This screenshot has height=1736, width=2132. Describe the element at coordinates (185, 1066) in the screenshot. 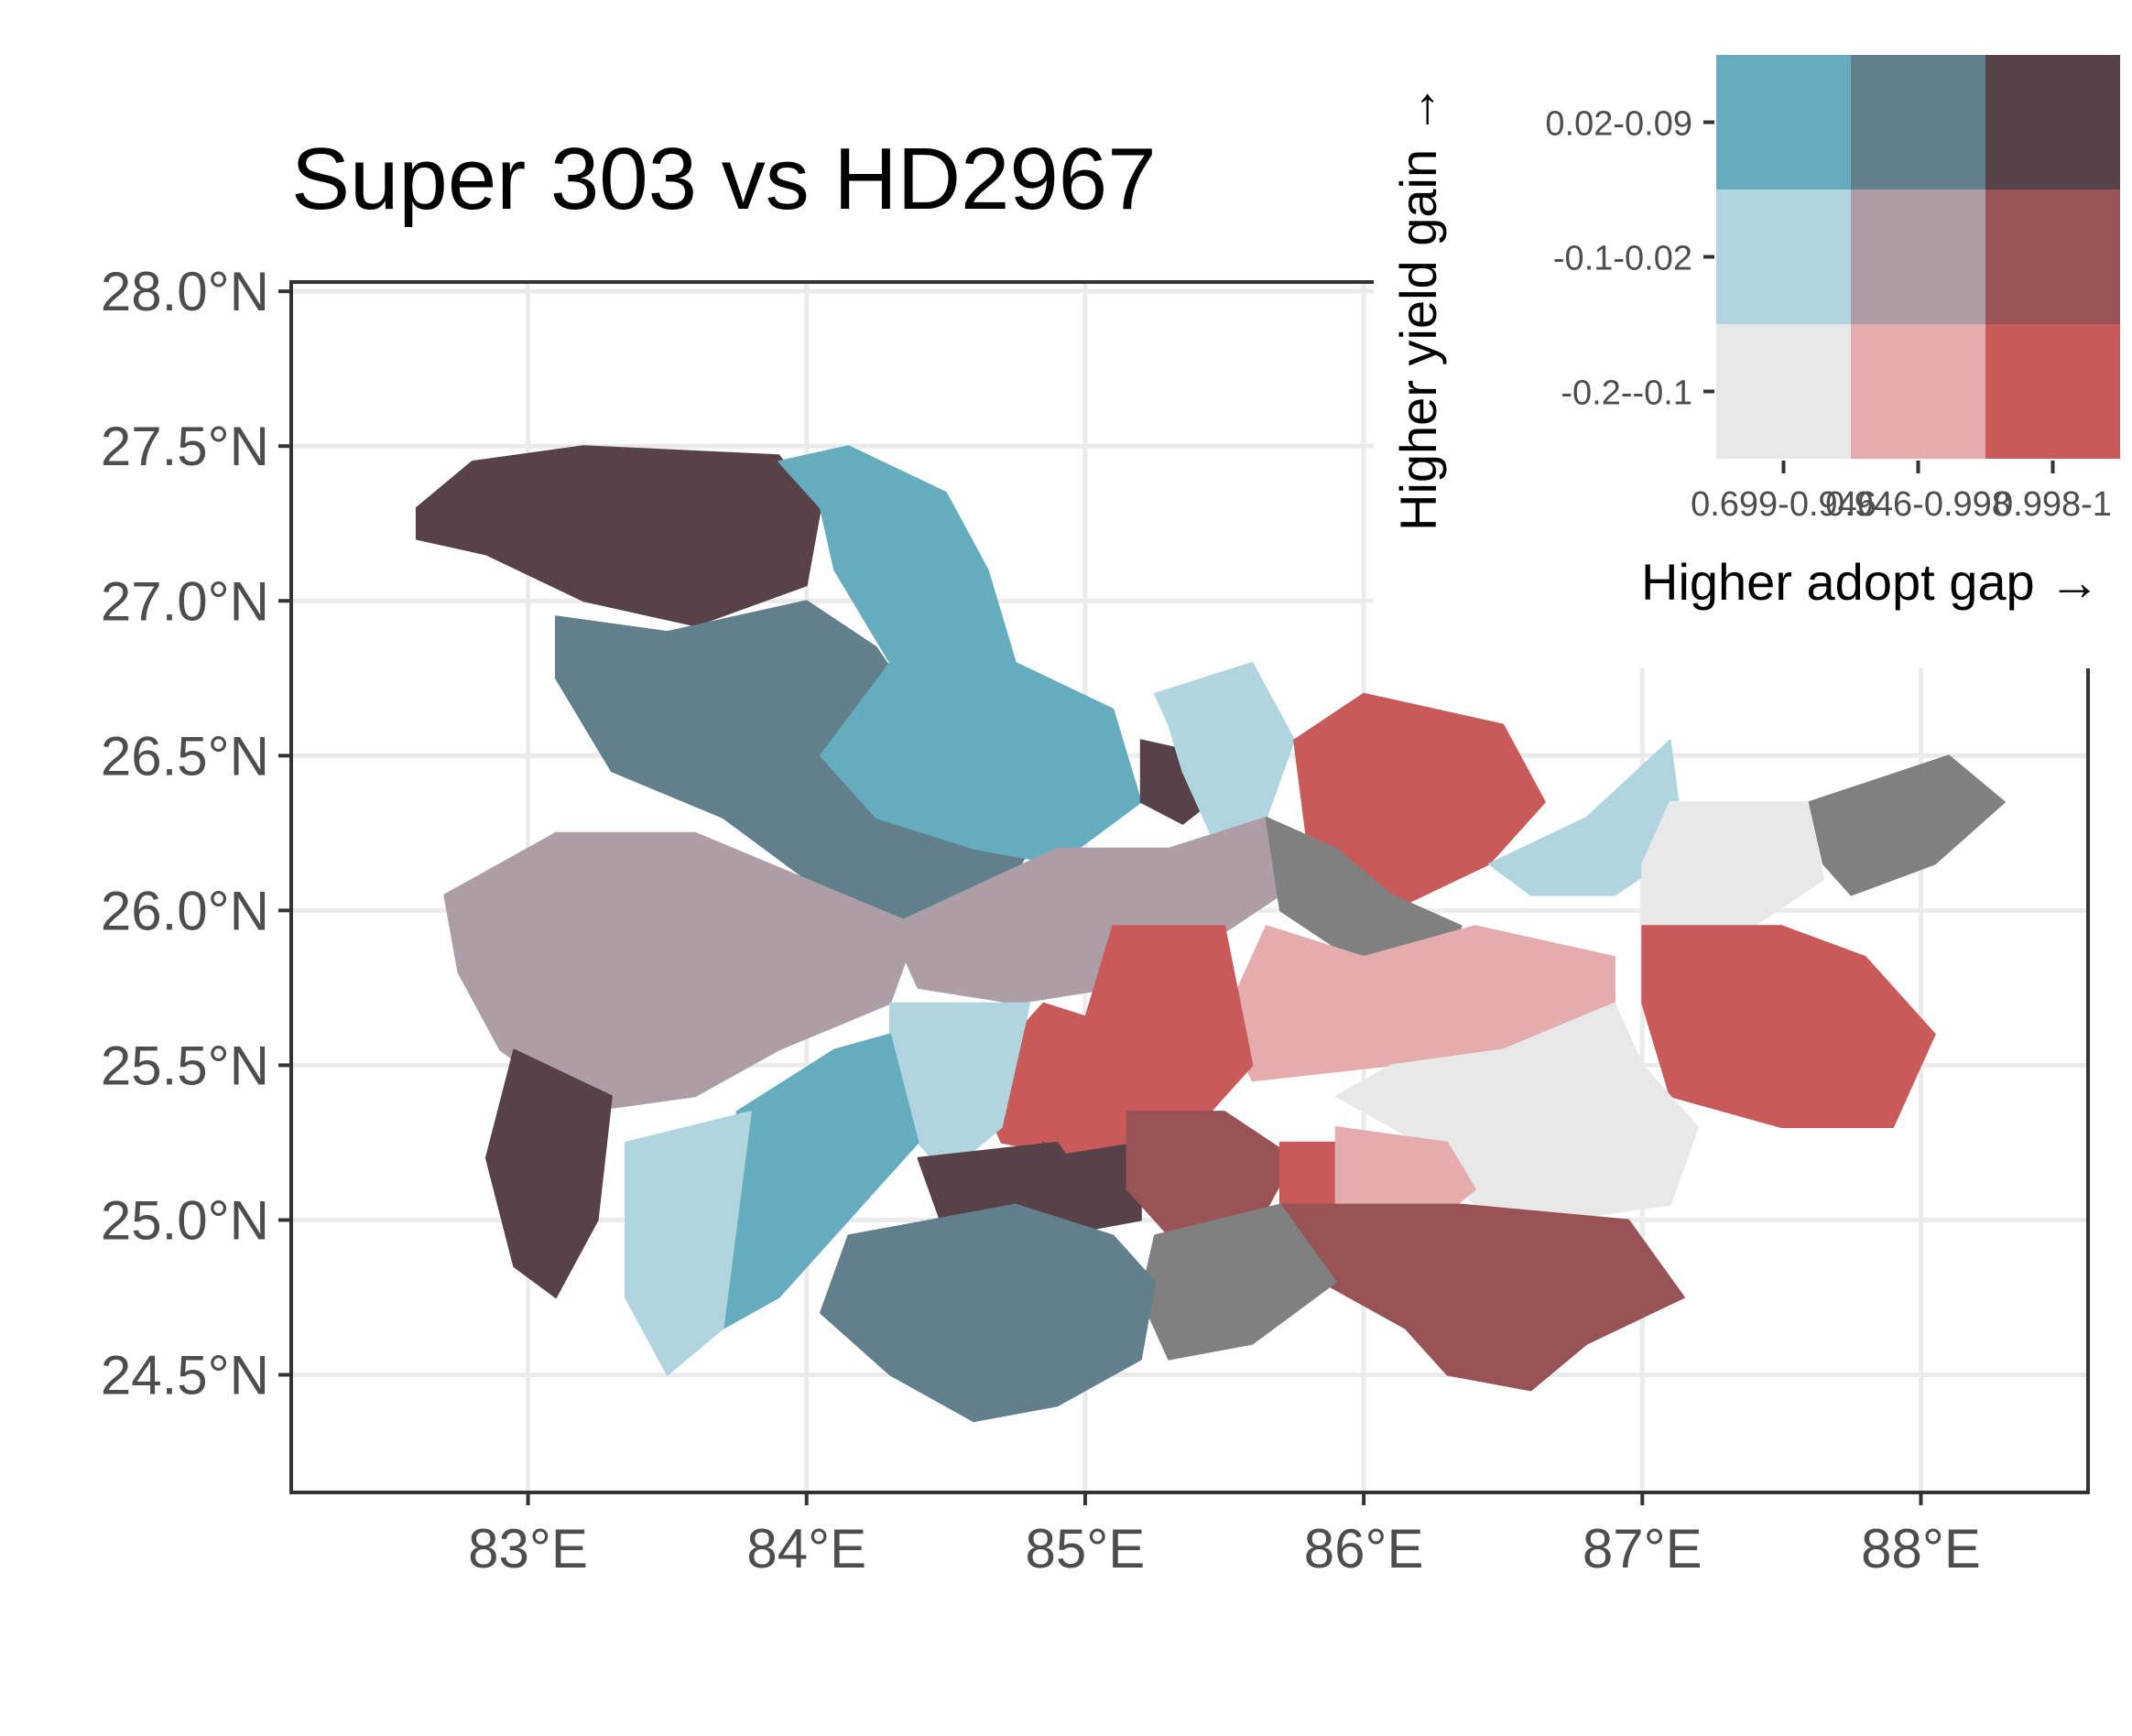

I see `y-tick-label-2: 25.5°N` at that location.